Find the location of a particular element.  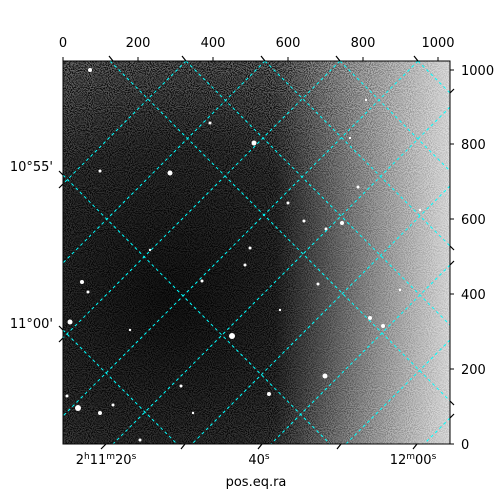

ra-tick-label: 12m00s is located at coordinates (413, 460).